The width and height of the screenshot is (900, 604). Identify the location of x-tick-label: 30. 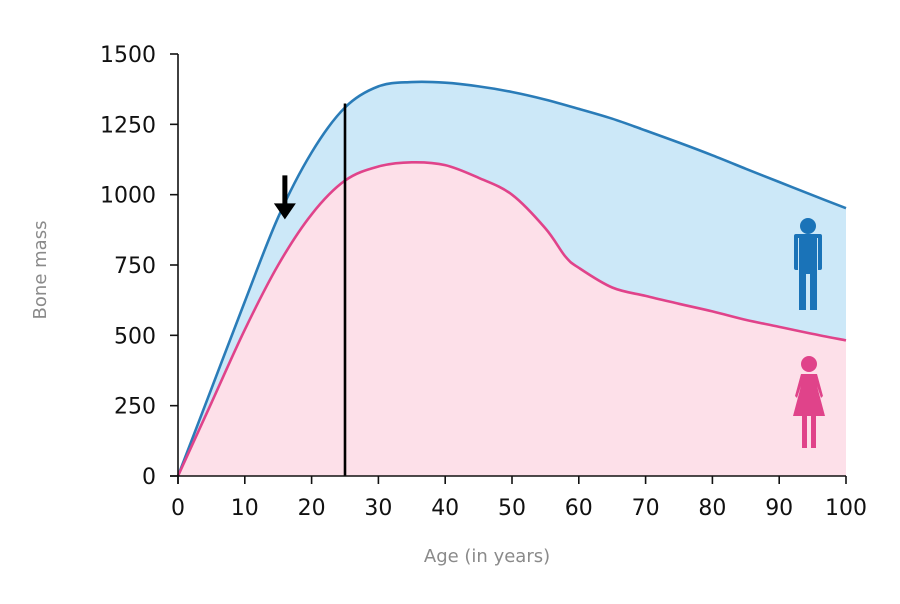
(378, 508).